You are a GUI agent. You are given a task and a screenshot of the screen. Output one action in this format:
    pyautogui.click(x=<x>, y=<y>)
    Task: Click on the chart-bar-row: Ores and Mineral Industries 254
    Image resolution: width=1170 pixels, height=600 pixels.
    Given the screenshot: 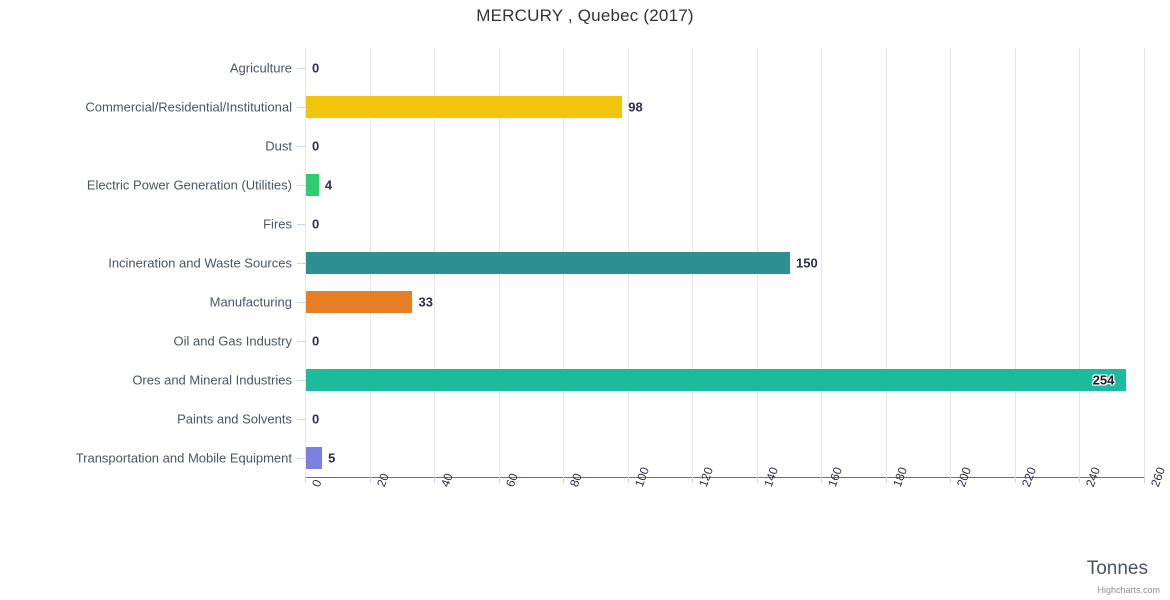 What is the action you would take?
    pyautogui.click(x=638, y=379)
    